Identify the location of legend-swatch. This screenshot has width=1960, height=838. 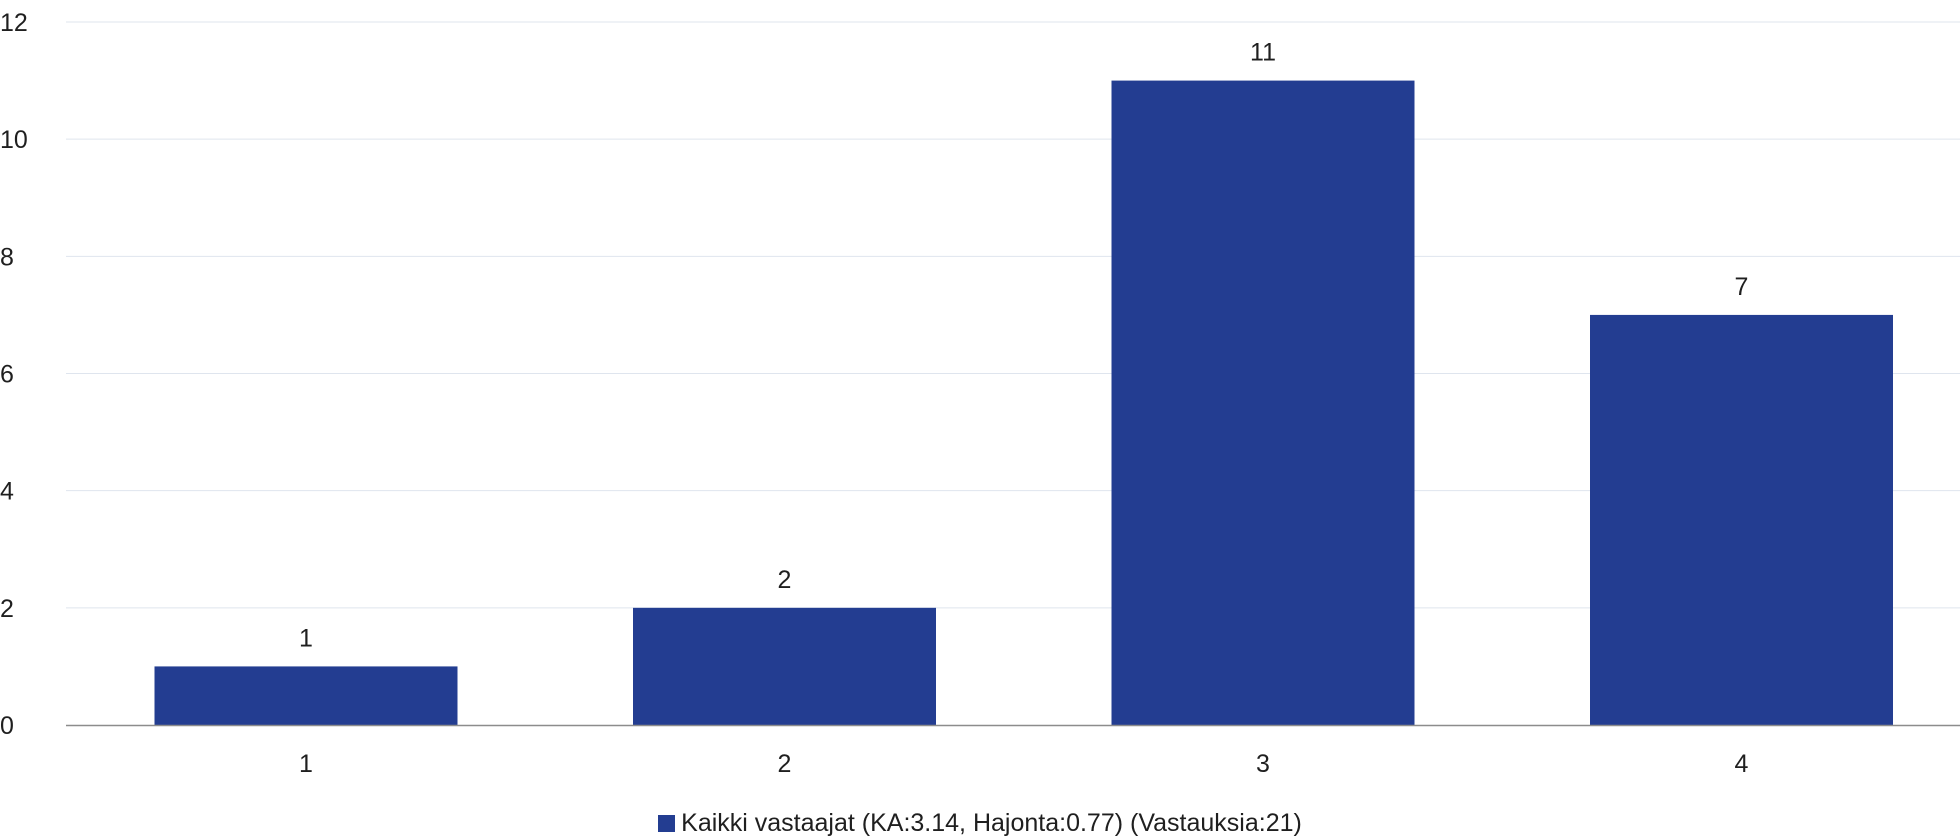
(667, 823).